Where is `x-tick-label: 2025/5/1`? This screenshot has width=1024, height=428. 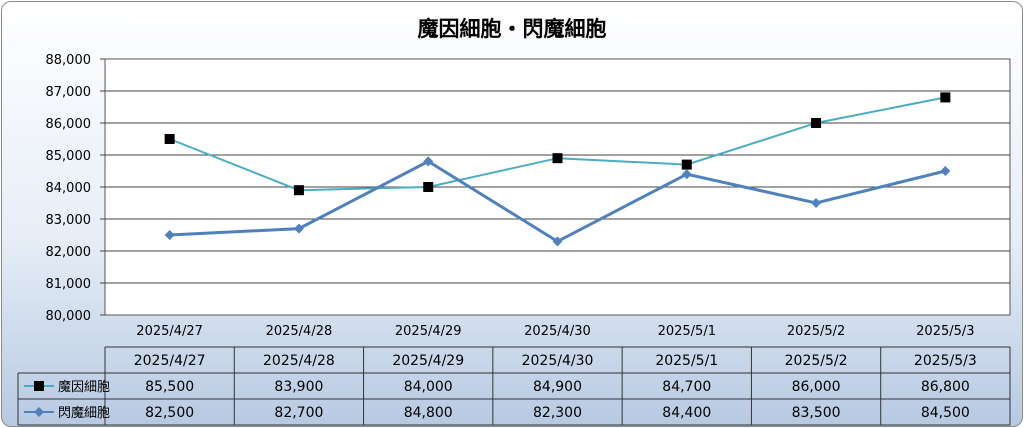 x-tick-label: 2025/5/1 is located at coordinates (687, 331).